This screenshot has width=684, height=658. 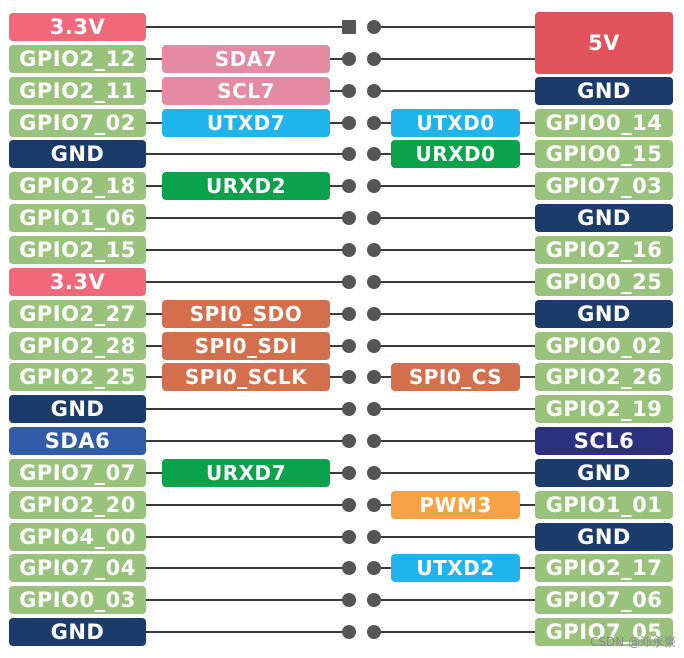 What do you see at coordinates (349, 27) in the screenshot?
I see `pin-1-square` at bounding box center [349, 27].